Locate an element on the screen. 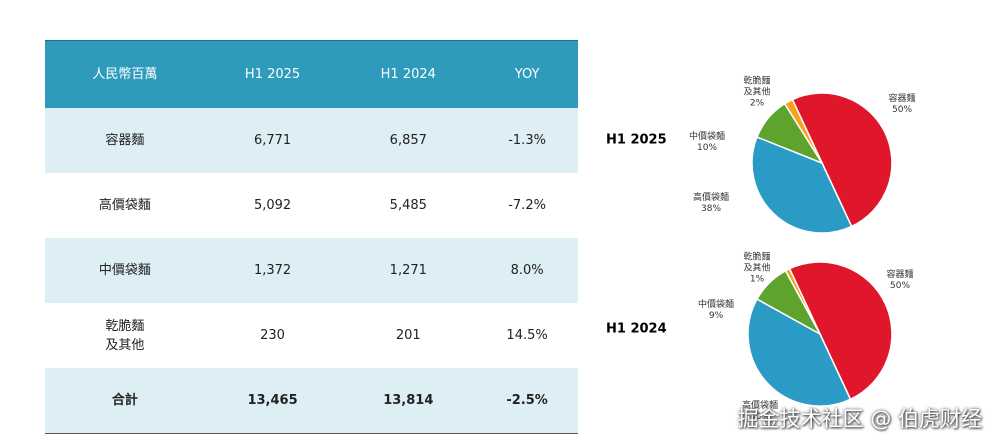 This screenshot has width=996, height=447. table-cell: 13,465 is located at coordinates (272, 401).